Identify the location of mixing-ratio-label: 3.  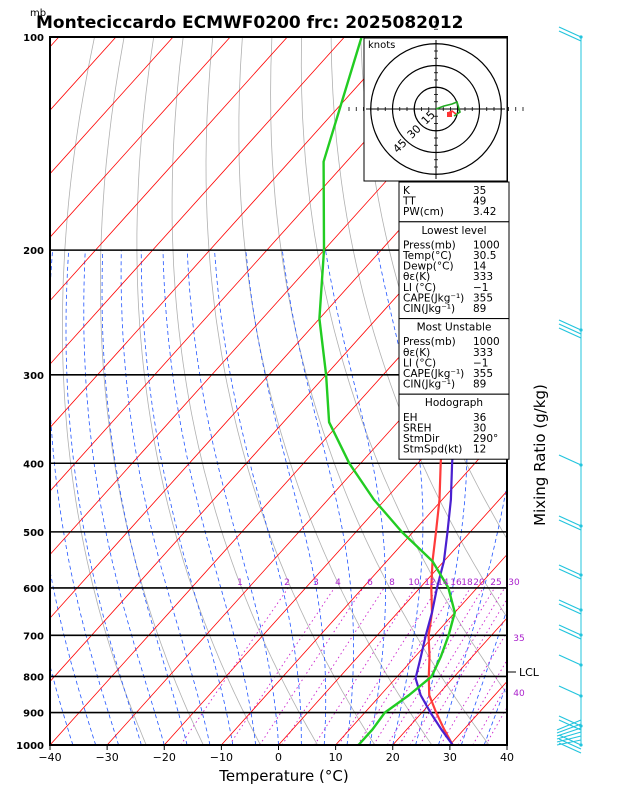
(316, 583).